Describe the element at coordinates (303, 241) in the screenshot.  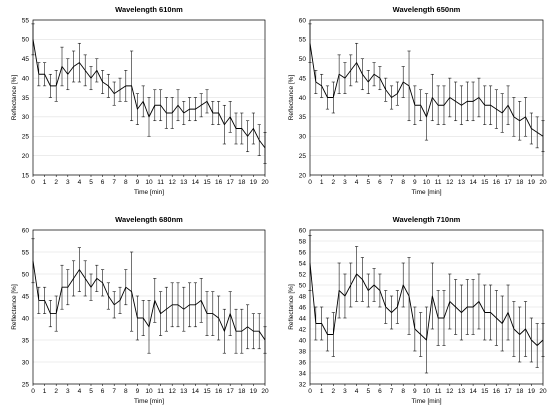
I see `y-tick-label: 58` at that location.